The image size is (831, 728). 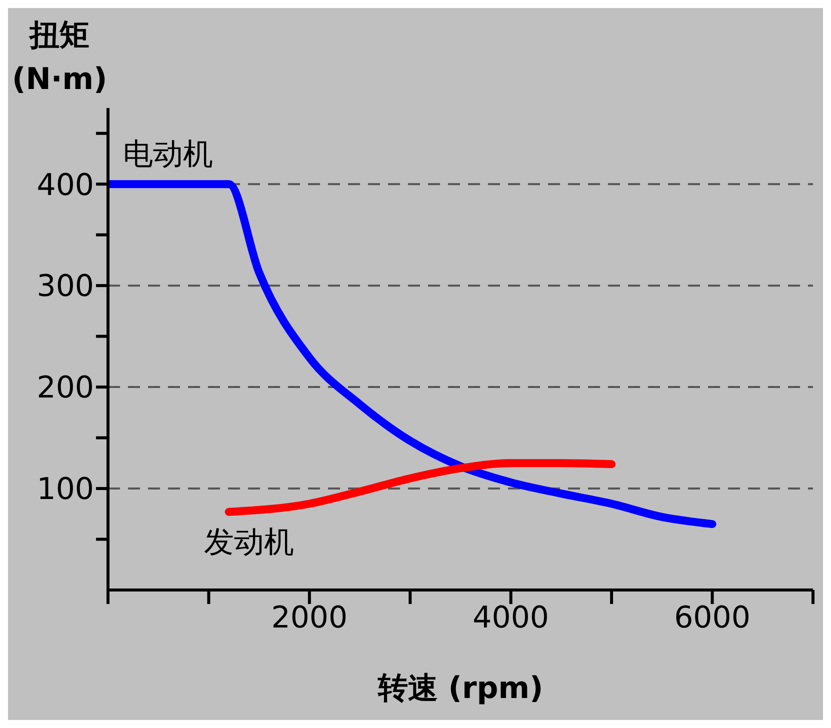 I want to click on y-tick-label: 300, so click(x=65, y=286).